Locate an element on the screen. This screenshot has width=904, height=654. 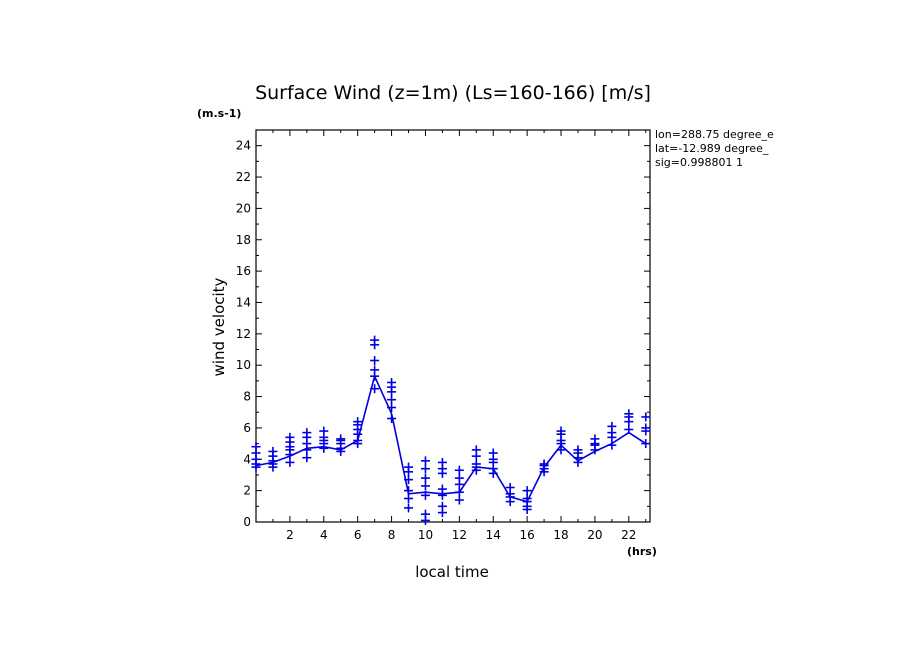
y-tick-label: 12 is located at coordinates (243, 334).